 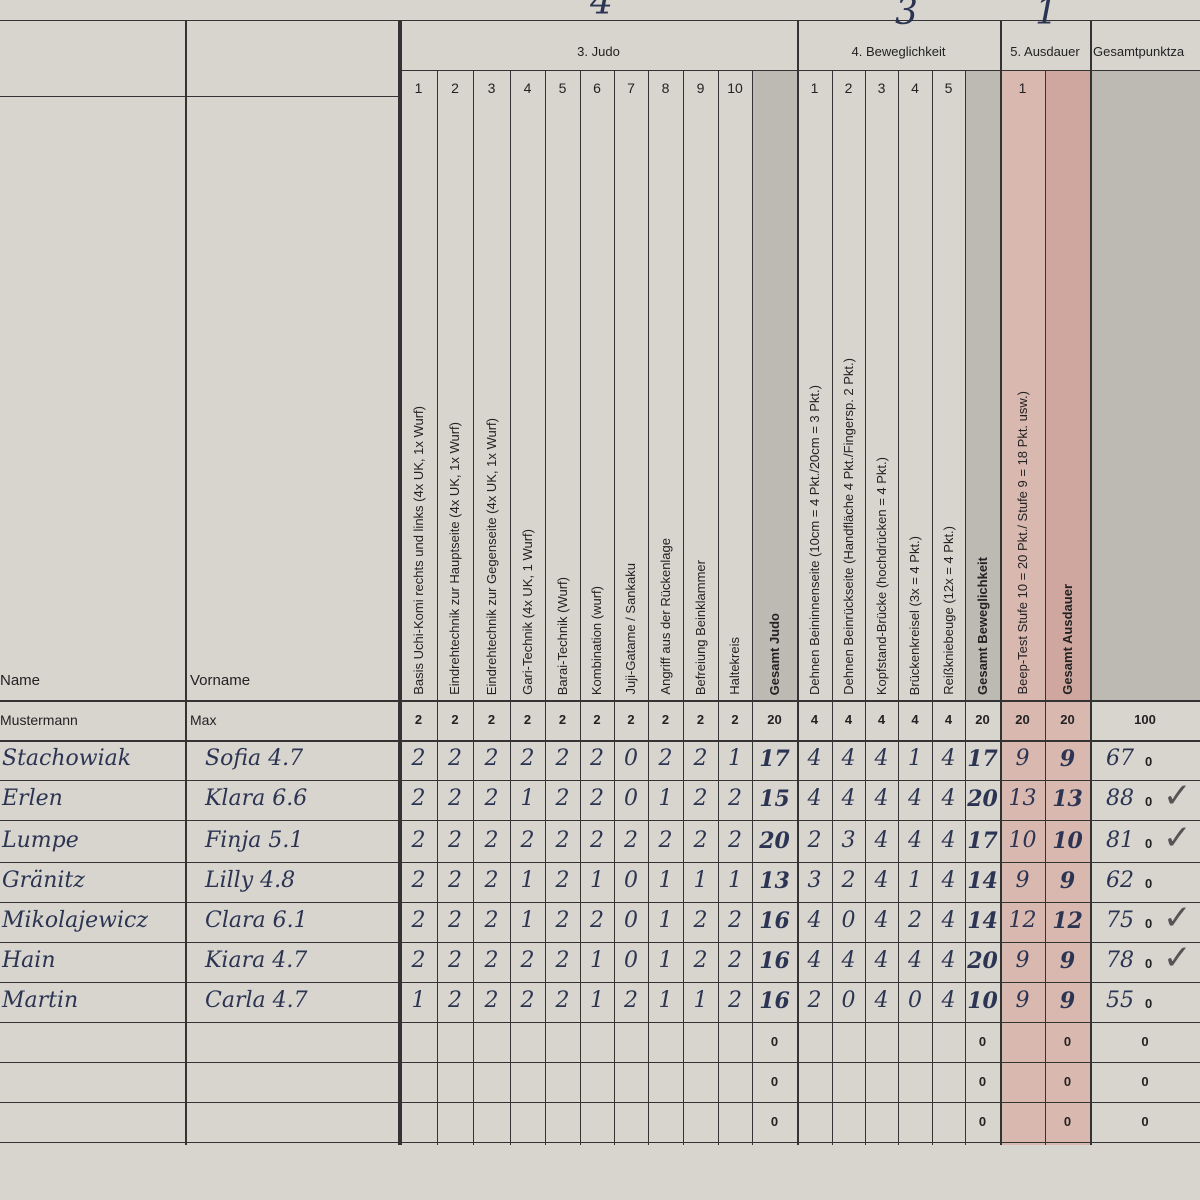 What do you see at coordinates (256, 1000) in the screenshot?
I see `student-vorname: Carla 4.7` at bounding box center [256, 1000].